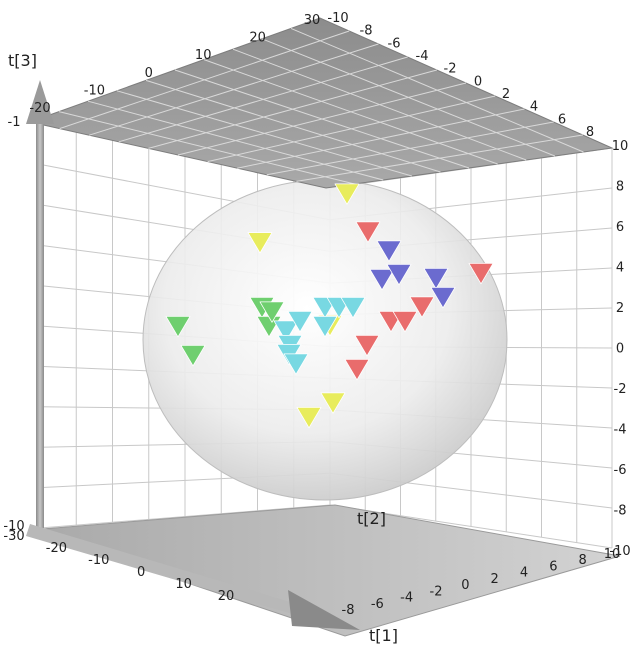 Image resolution: width=630 pixels, height=647 pixels. Describe the element at coordinates (226, 596) in the screenshot. I see `tick-label-bottom-x: 20` at that location.